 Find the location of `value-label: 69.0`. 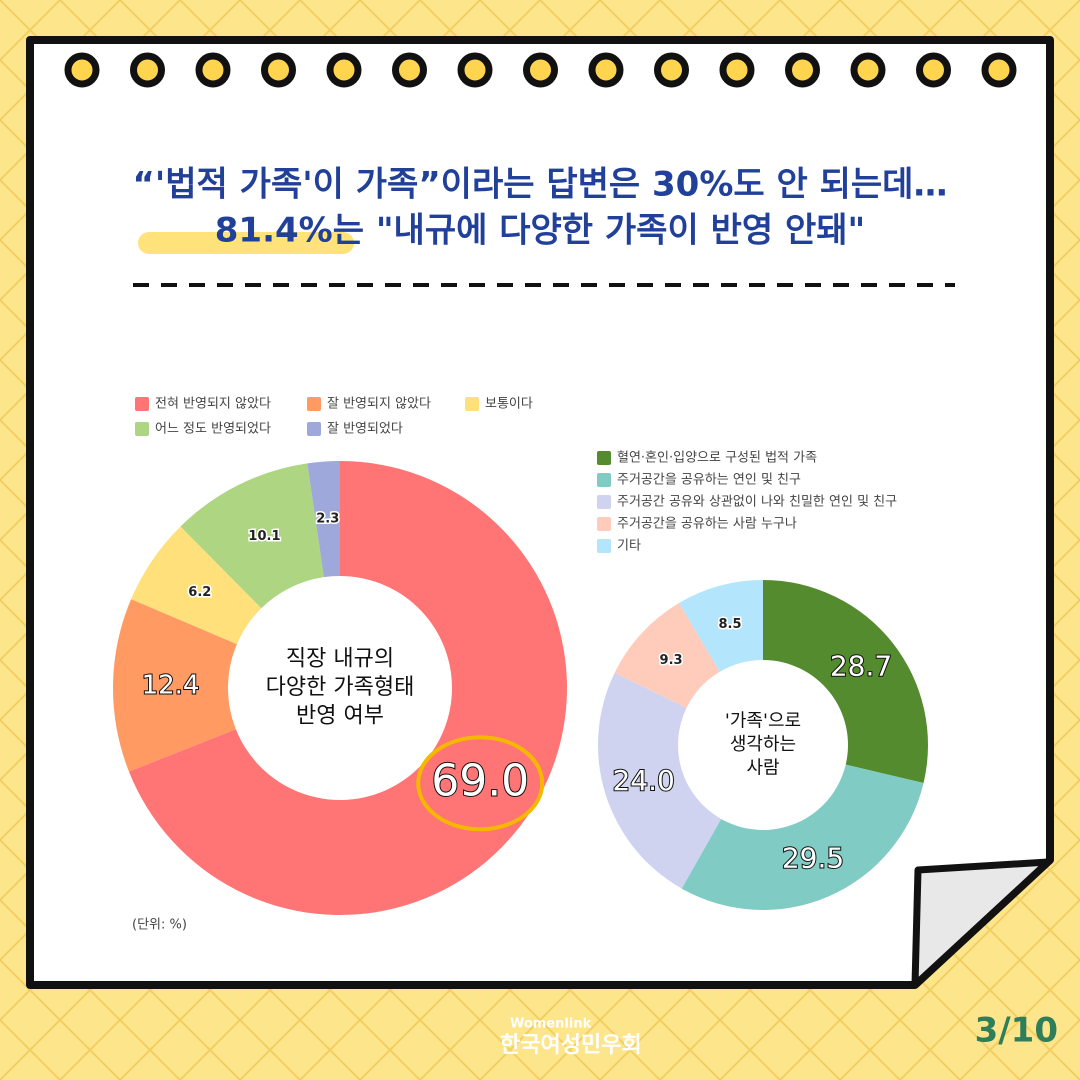

value-label: 69.0 is located at coordinates (480, 780).